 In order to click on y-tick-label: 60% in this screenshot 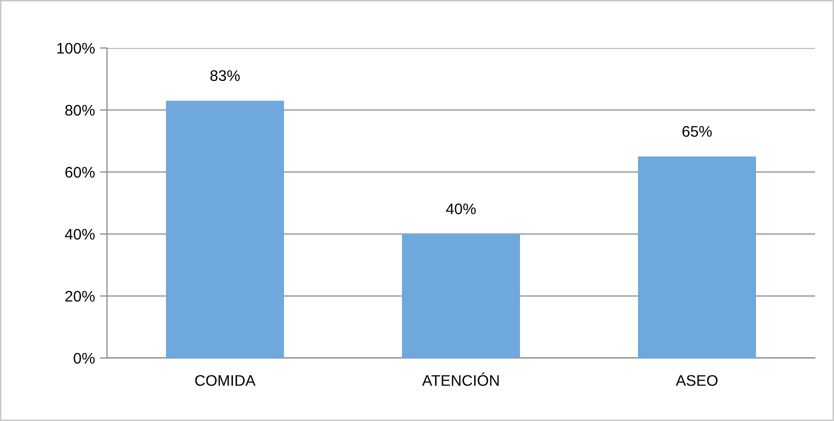, I will do `click(80, 172)`.